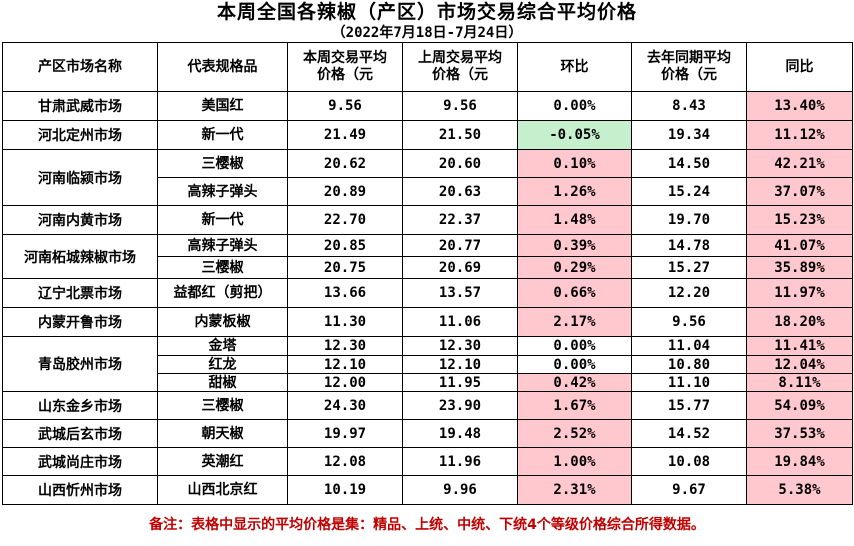 The image size is (854, 546). Describe the element at coordinates (689, 364) in the screenshot. I see `last-year-price: 10.80` at that location.